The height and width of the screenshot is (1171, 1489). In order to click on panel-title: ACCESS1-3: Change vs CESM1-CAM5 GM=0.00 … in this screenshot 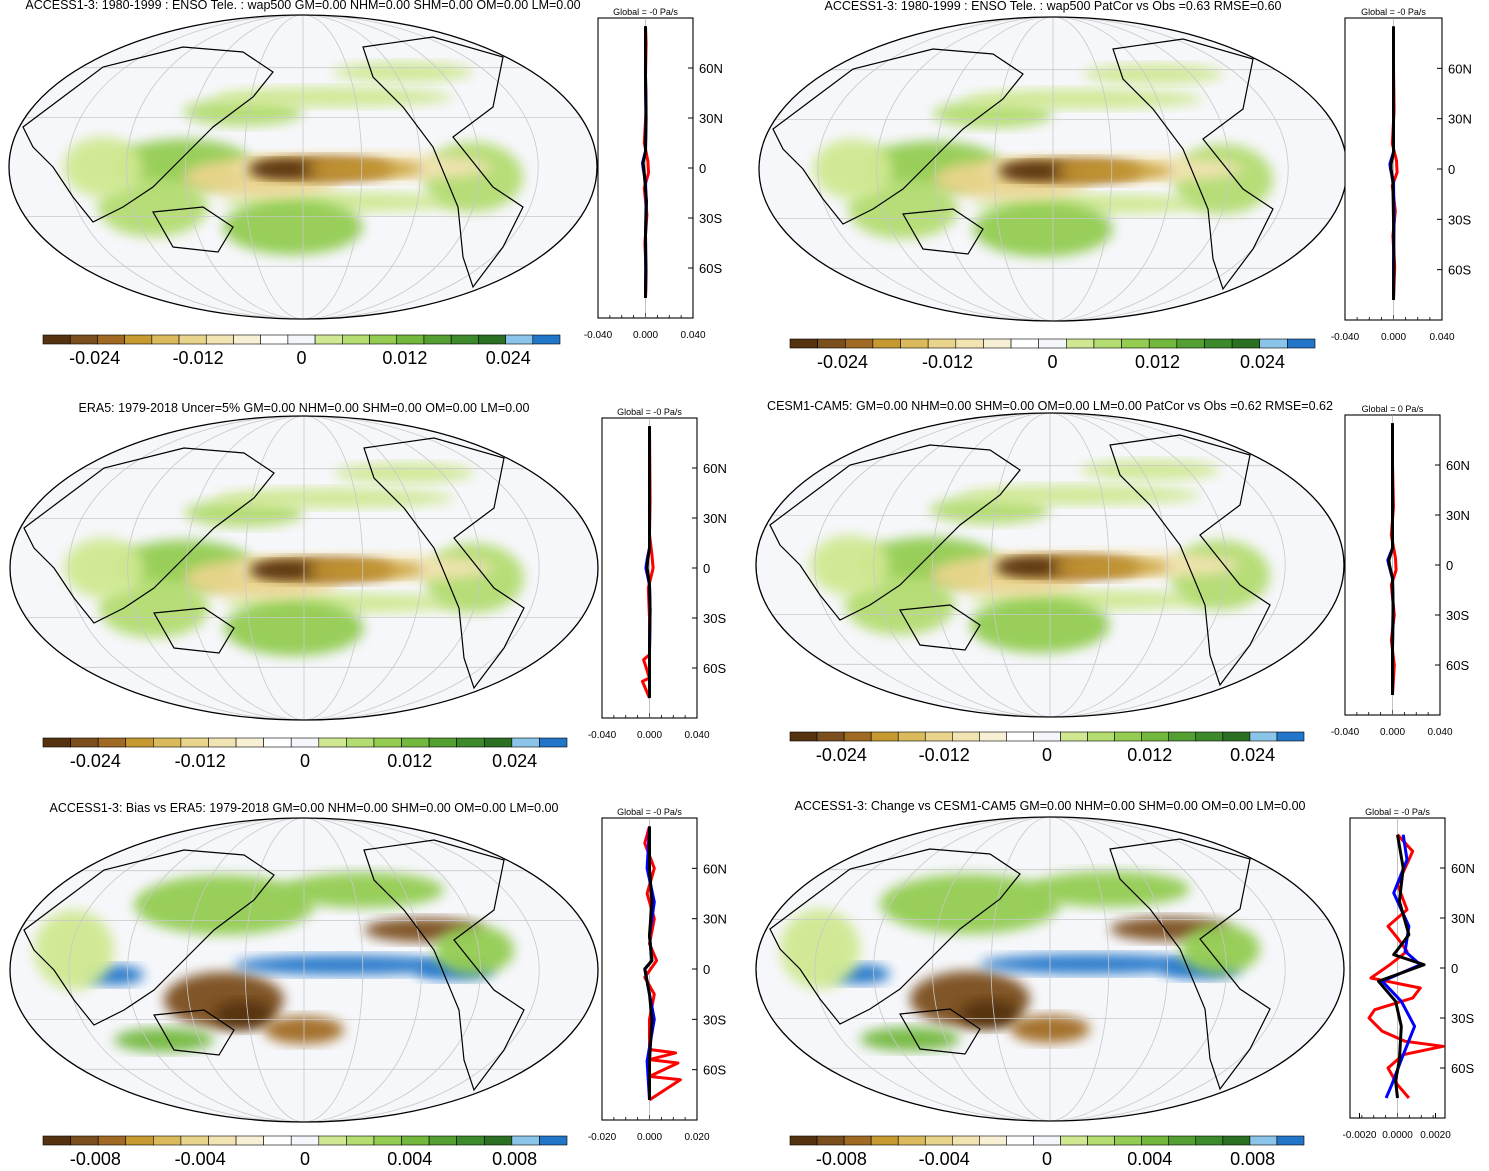, I will do `click(1050, 806)`.